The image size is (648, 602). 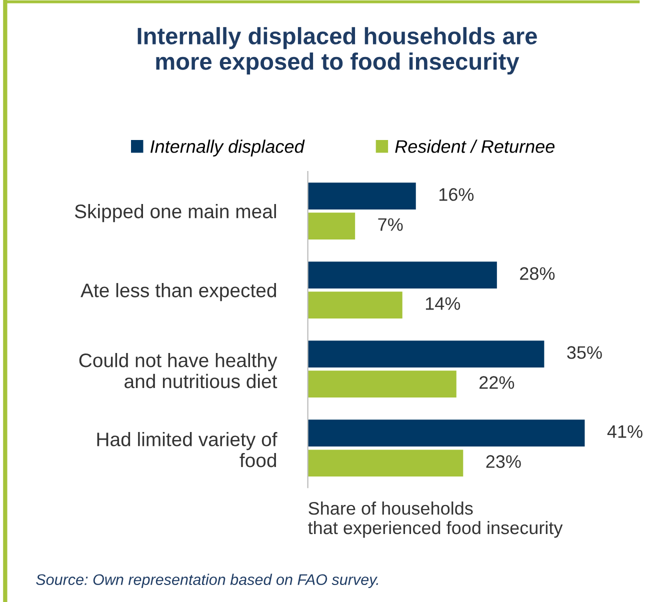 What do you see at coordinates (175, 213) in the screenshot?
I see `y-tick-label: Skipped one main meal` at bounding box center [175, 213].